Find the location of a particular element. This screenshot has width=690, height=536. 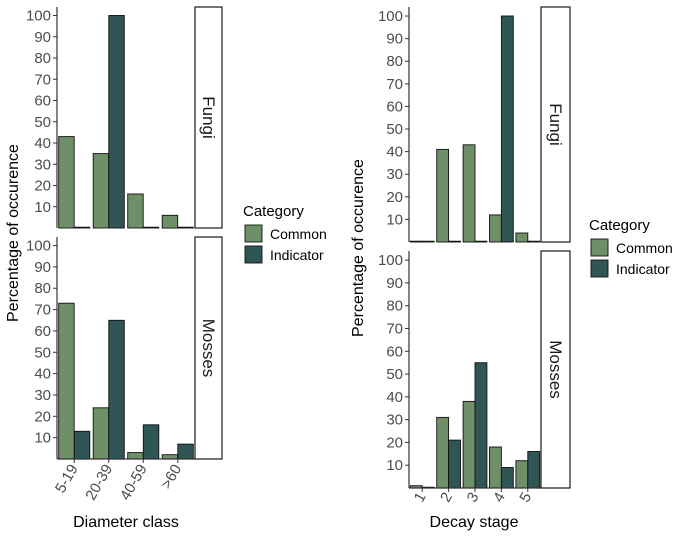

x-tick-label: 5 is located at coordinates (525, 498).